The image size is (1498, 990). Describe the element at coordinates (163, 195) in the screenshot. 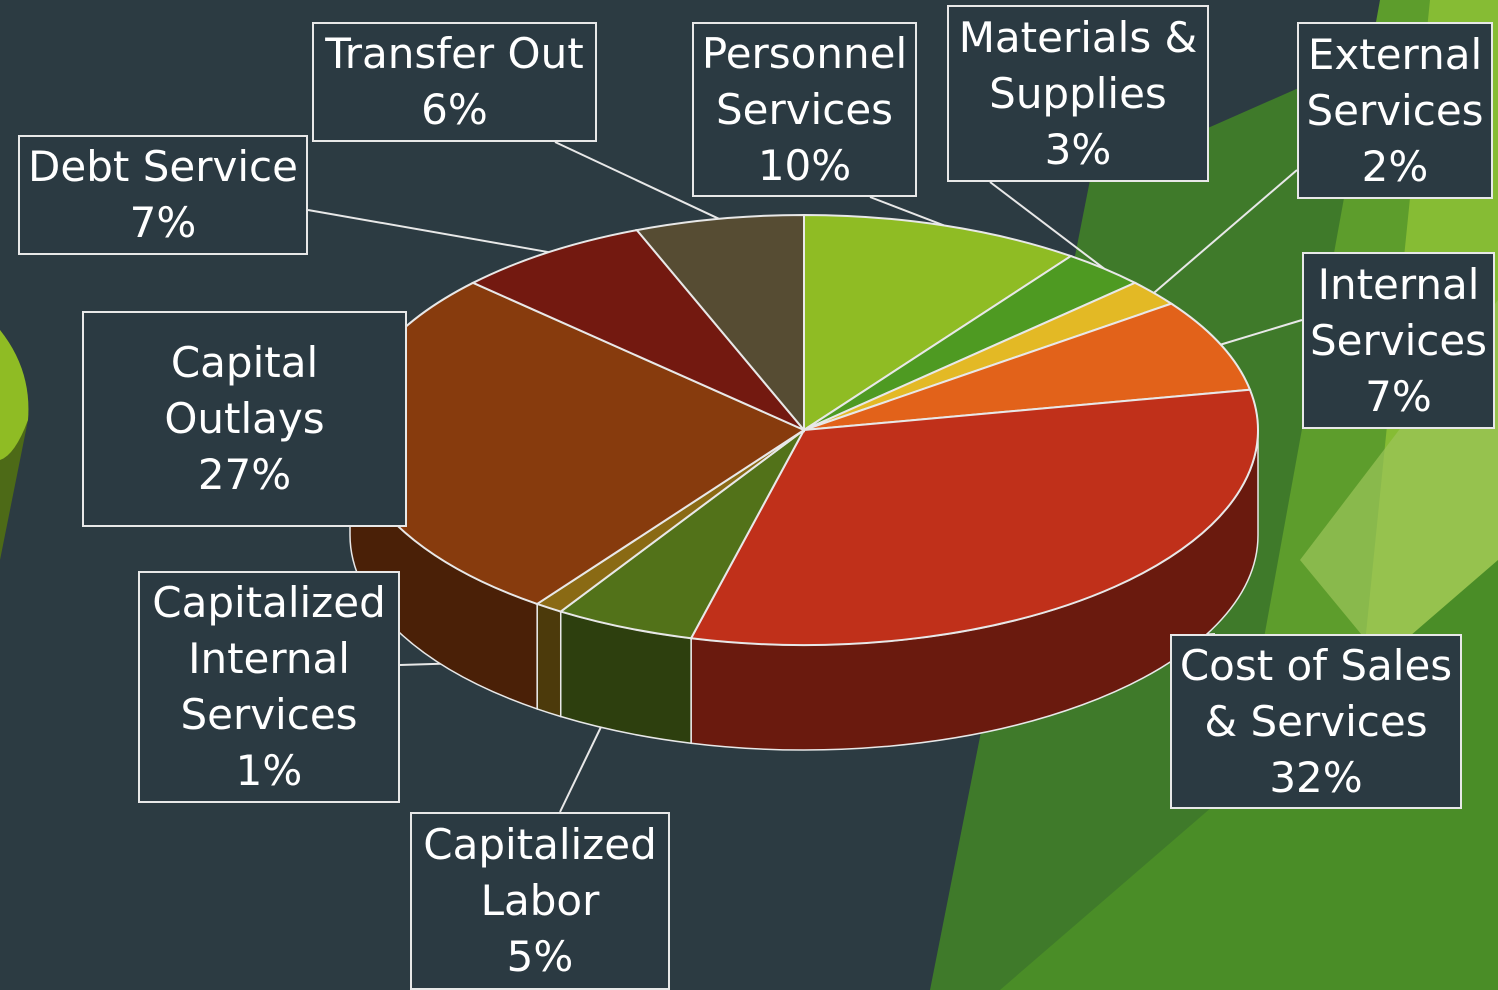

I see `data-label: Debt Service 7%` at that location.